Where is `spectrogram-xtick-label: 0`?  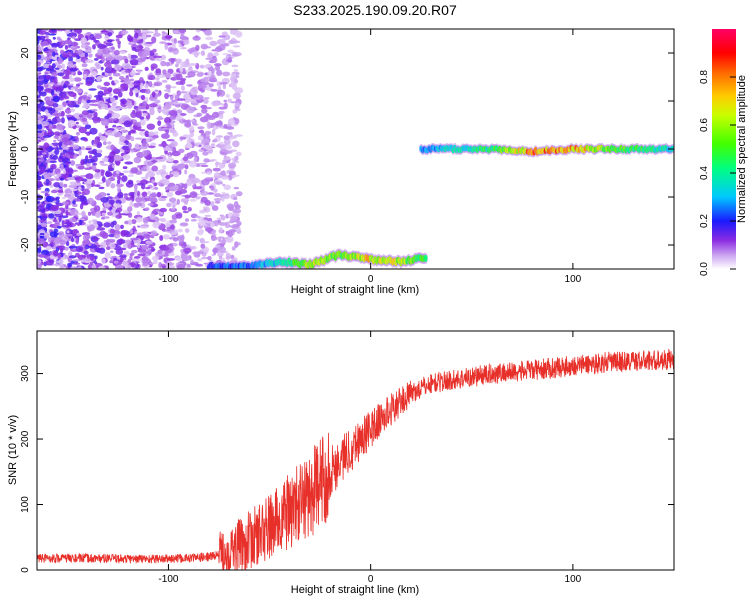
spectrogram-xtick-label: 0 is located at coordinates (371, 279).